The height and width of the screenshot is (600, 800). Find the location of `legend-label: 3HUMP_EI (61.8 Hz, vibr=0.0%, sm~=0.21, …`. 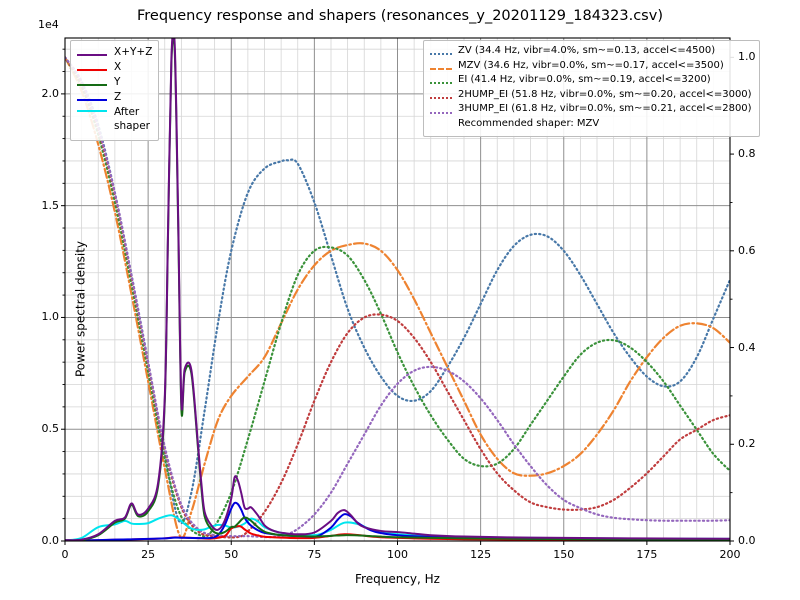

legend-label: 3HUMP_EI (61.8 Hz, vibr=0.0%, sm~=0.21, … is located at coordinates (605, 109).